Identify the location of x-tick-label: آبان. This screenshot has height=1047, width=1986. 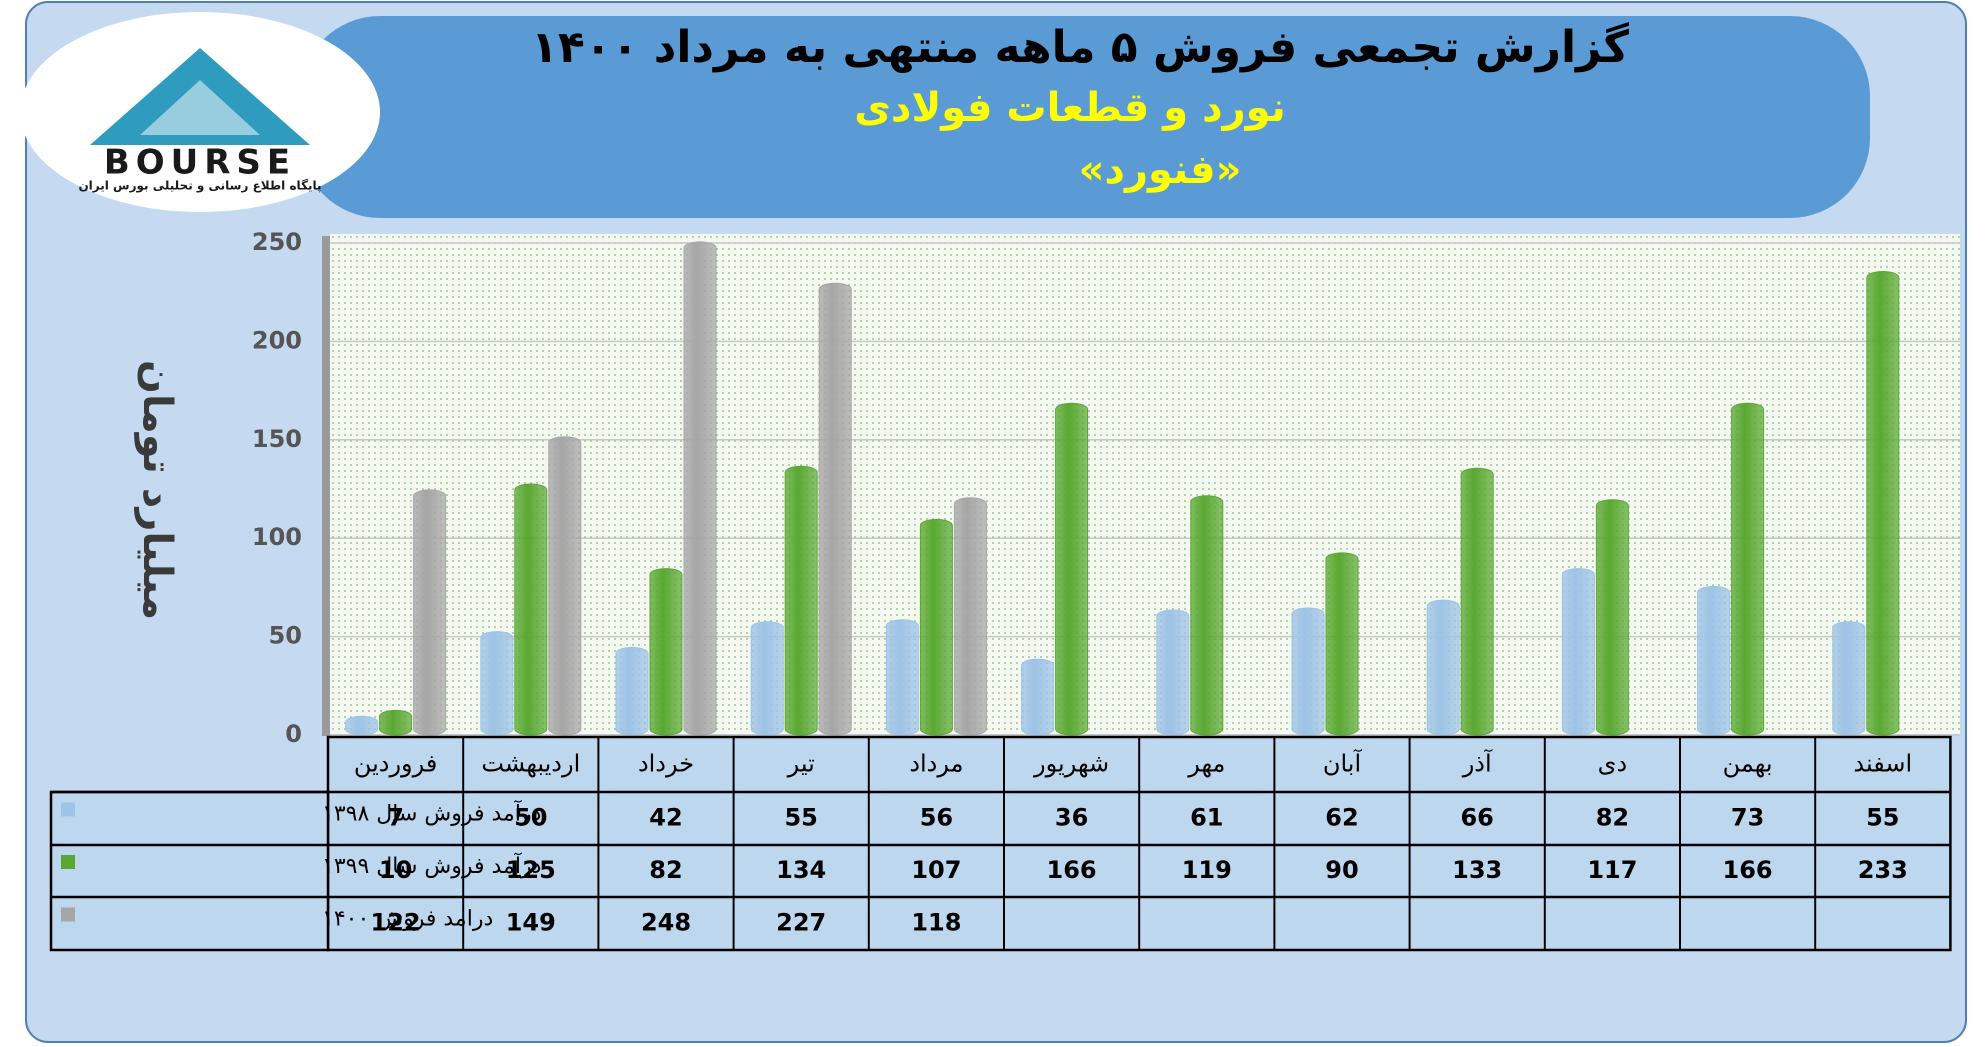
(1343, 763).